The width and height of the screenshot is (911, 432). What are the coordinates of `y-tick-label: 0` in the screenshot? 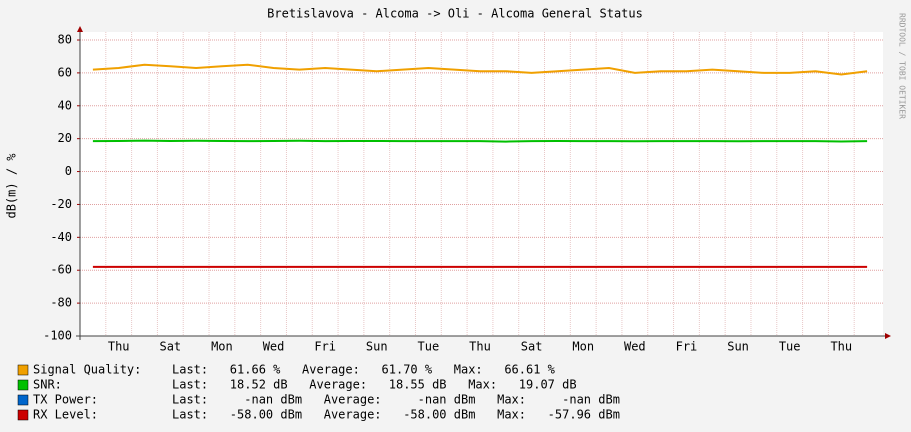 It's located at (68, 171).